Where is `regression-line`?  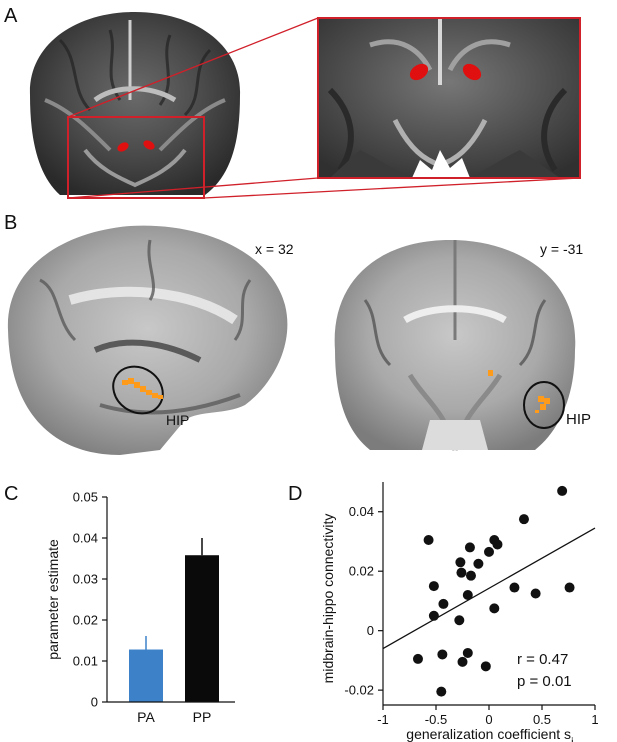 regression-line is located at coordinates (489, 588).